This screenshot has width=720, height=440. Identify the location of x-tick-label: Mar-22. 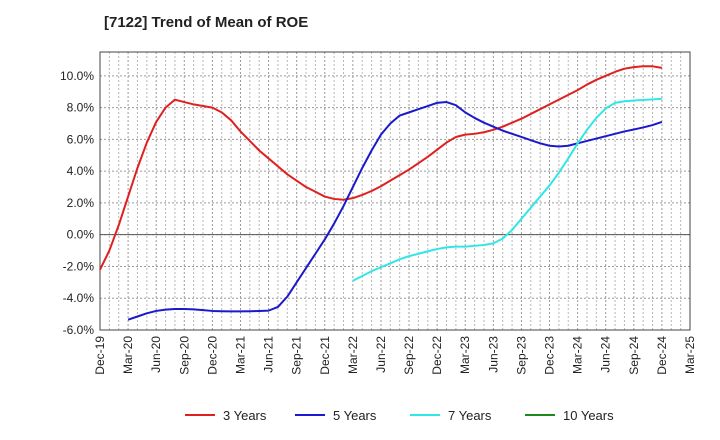
(353, 355).